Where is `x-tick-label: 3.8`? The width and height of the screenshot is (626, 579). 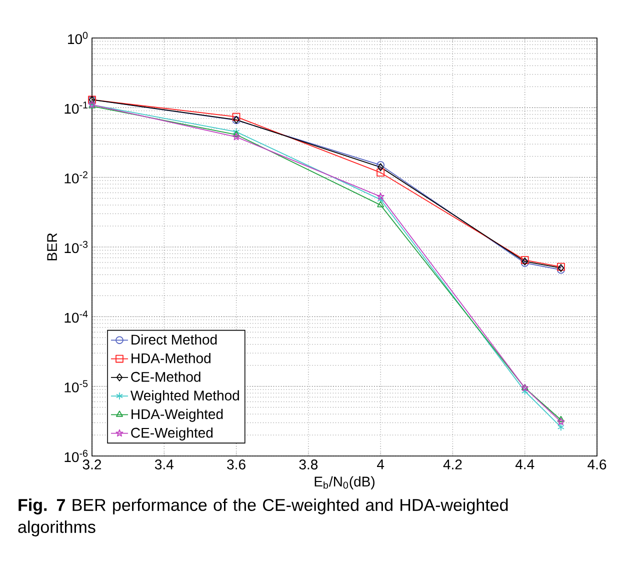
x-tick-label: 3.8 is located at coordinates (308, 465).